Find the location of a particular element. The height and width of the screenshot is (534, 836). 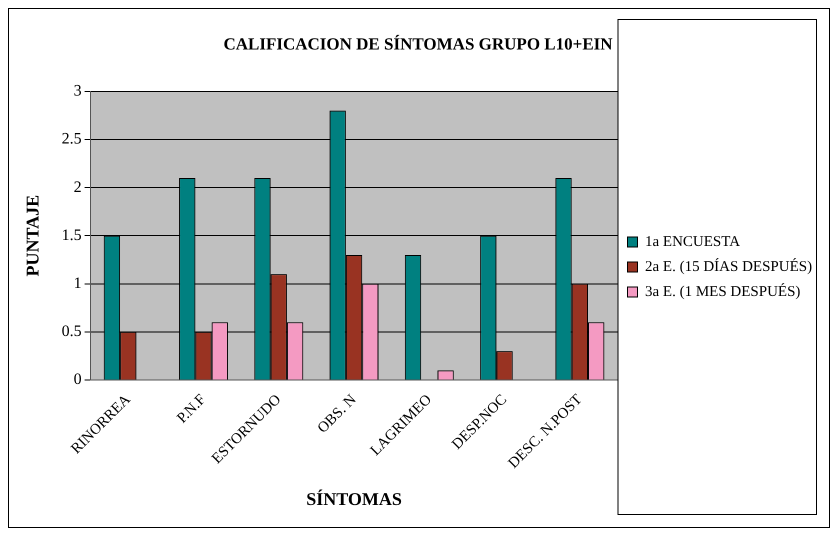

legend-label: 1a ENCUESTA is located at coordinates (692, 242).